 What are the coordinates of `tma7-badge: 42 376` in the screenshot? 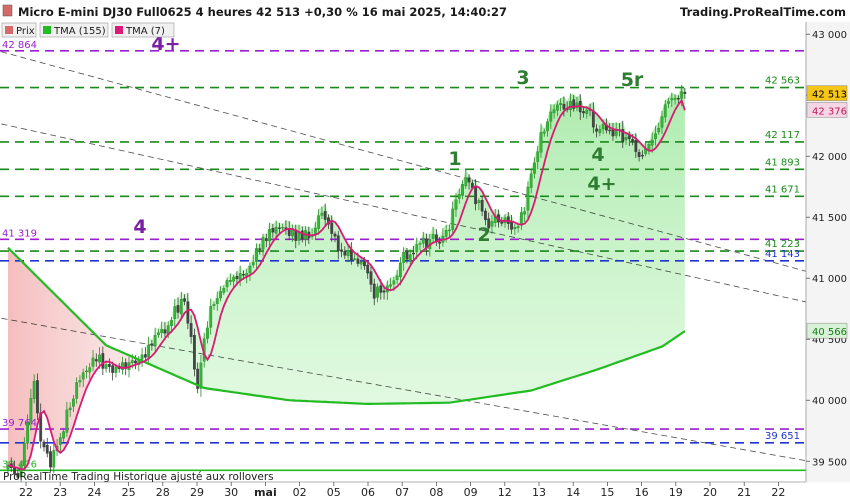 It's located at (829, 111).